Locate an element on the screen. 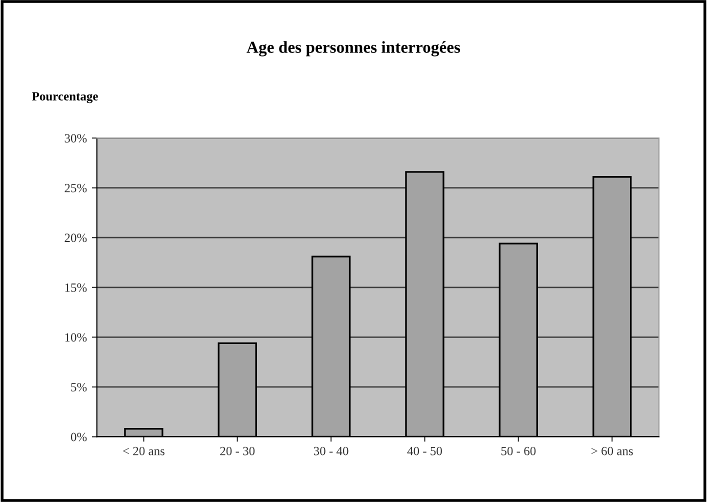 The image size is (707, 502). chart-title: Age des personnes interrogées is located at coordinates (353, 48).